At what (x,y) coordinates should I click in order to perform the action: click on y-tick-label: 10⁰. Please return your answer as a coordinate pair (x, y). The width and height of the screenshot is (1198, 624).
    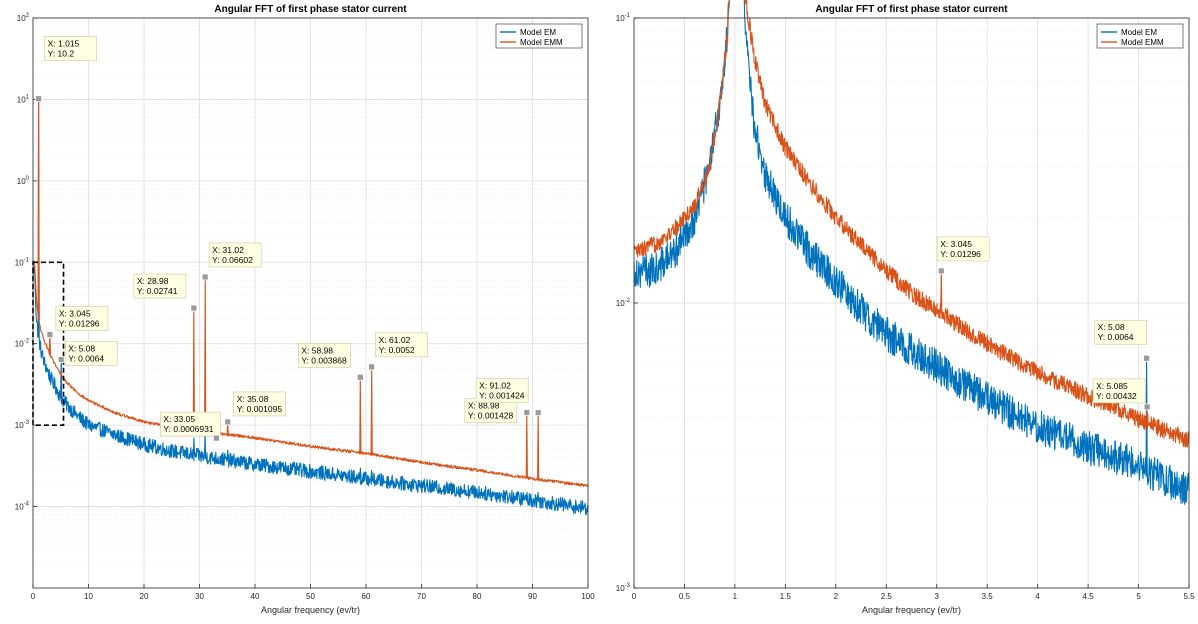
    Looking at the image, I should click on (23, 181).